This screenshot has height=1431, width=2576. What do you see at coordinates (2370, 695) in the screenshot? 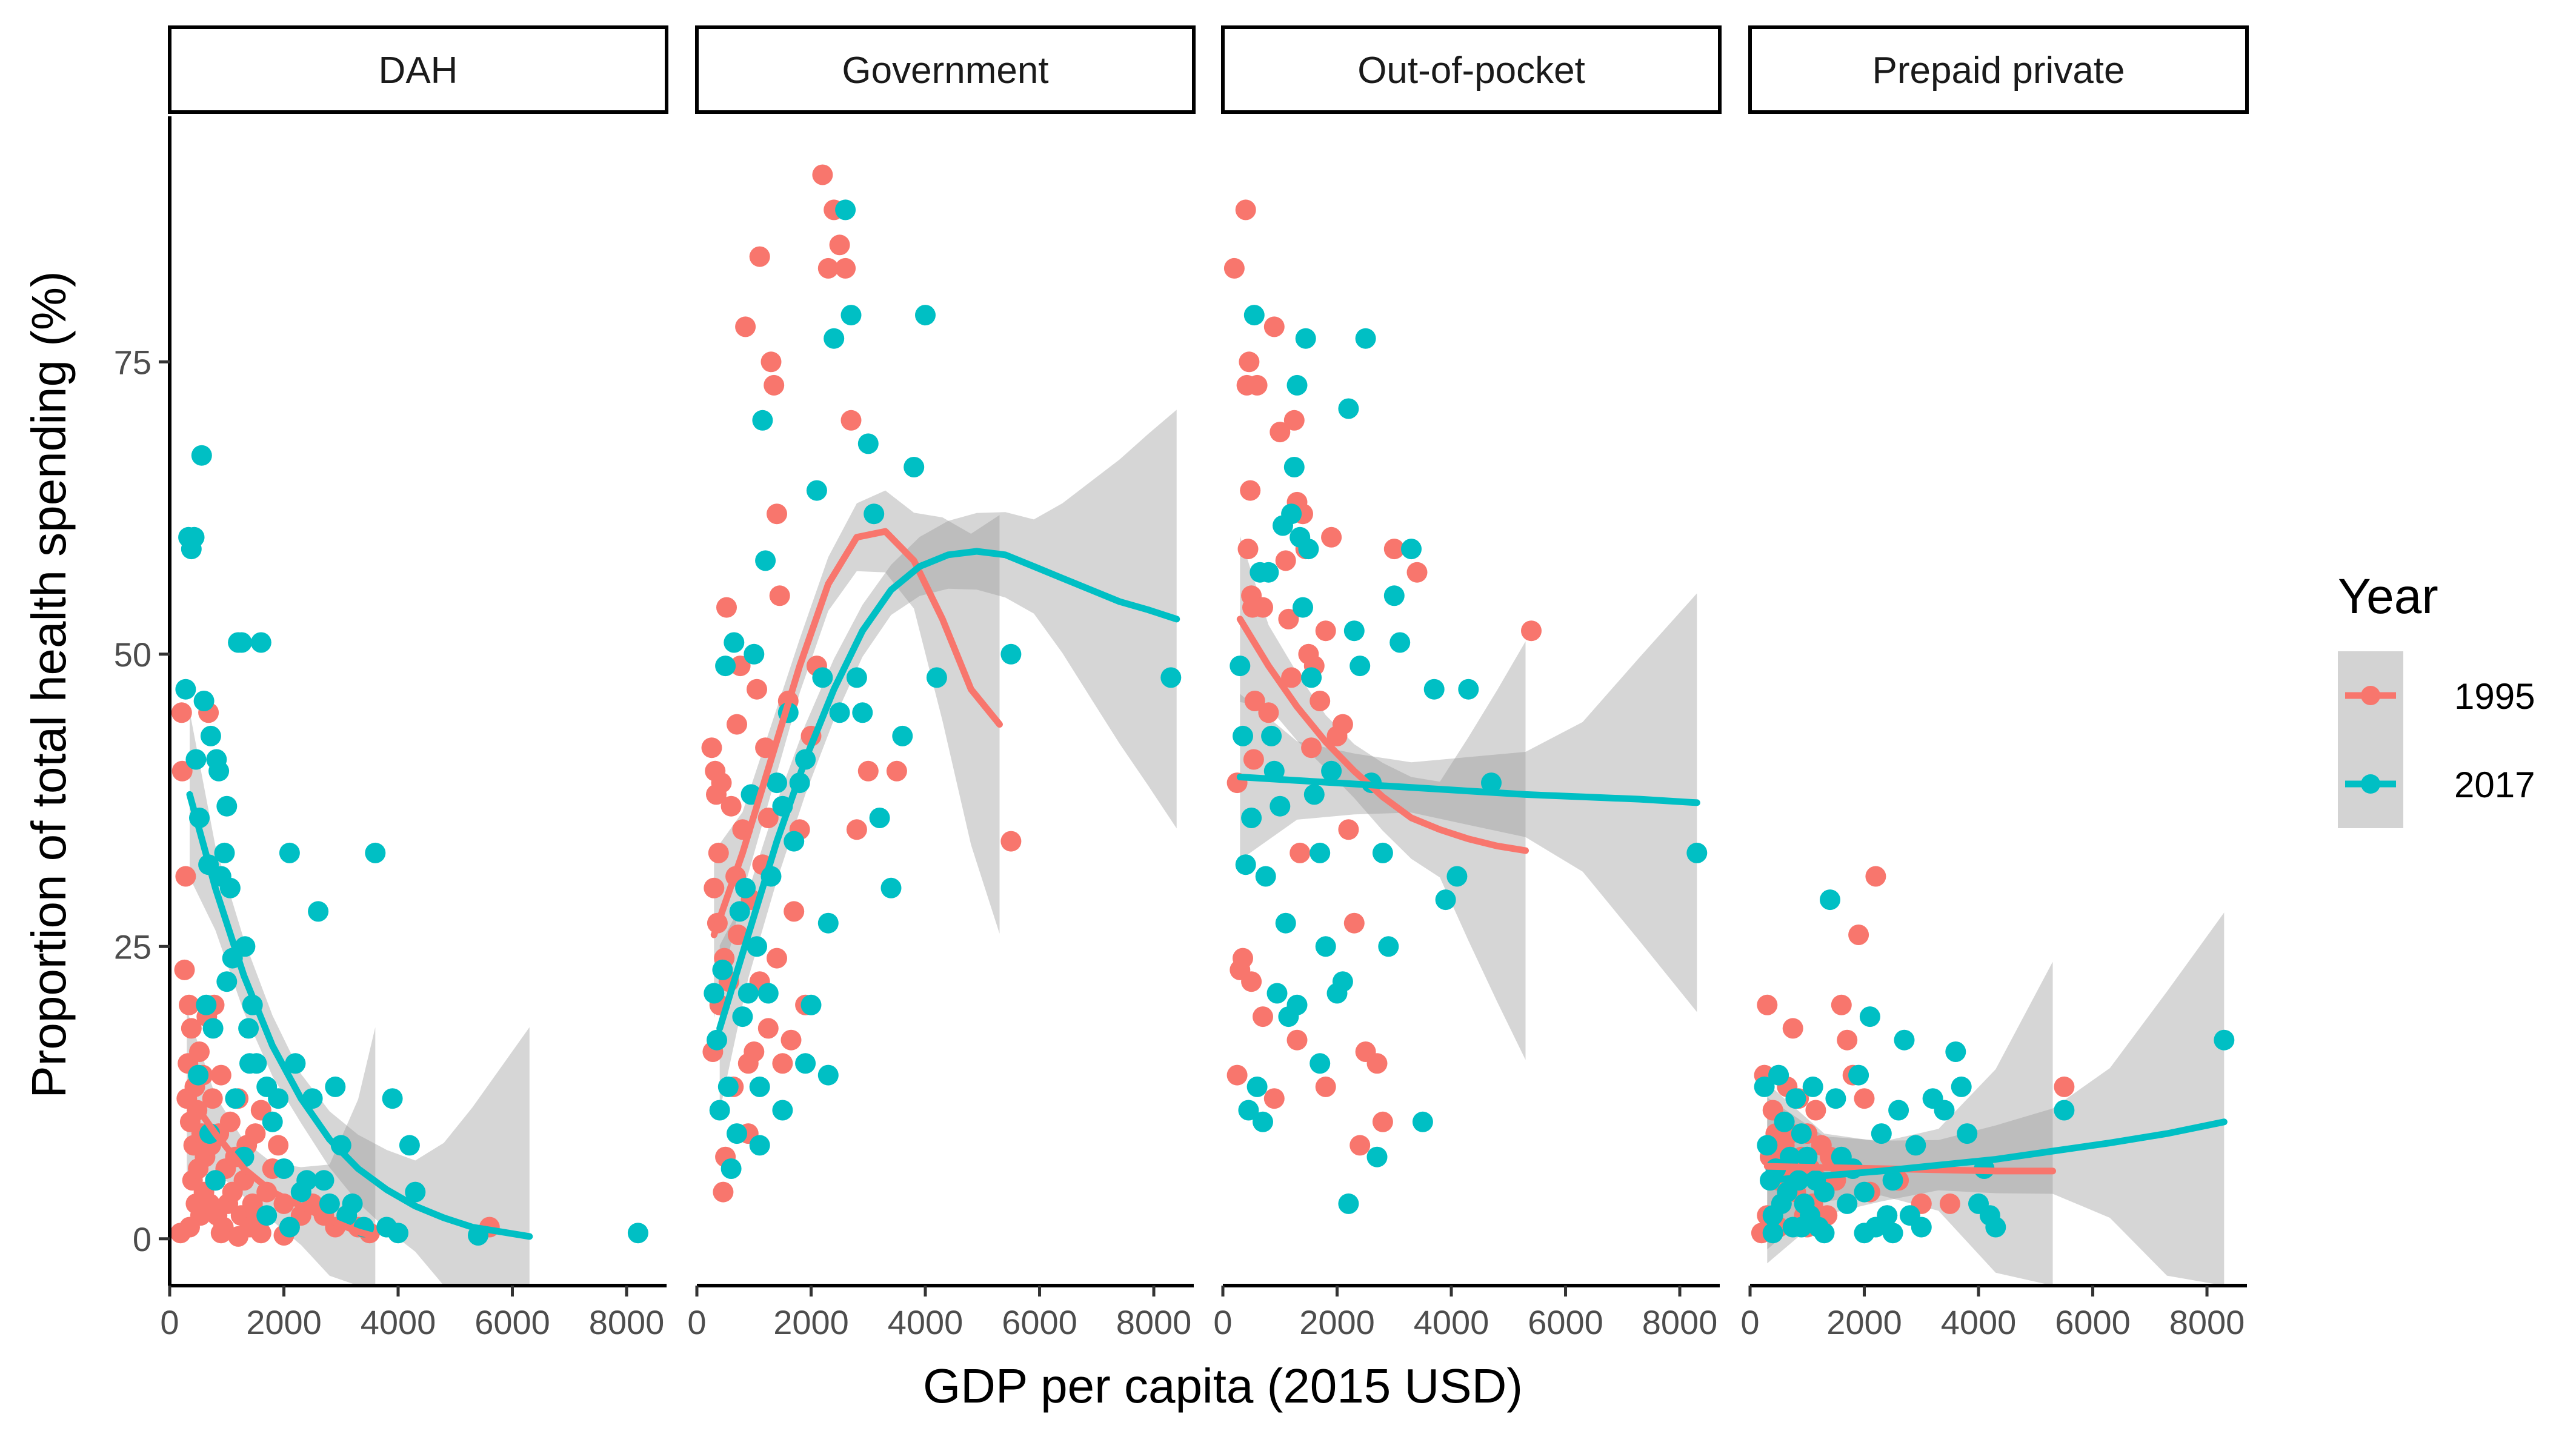
I see `legend-key-point-1995` at bounding box center [2370, 695].